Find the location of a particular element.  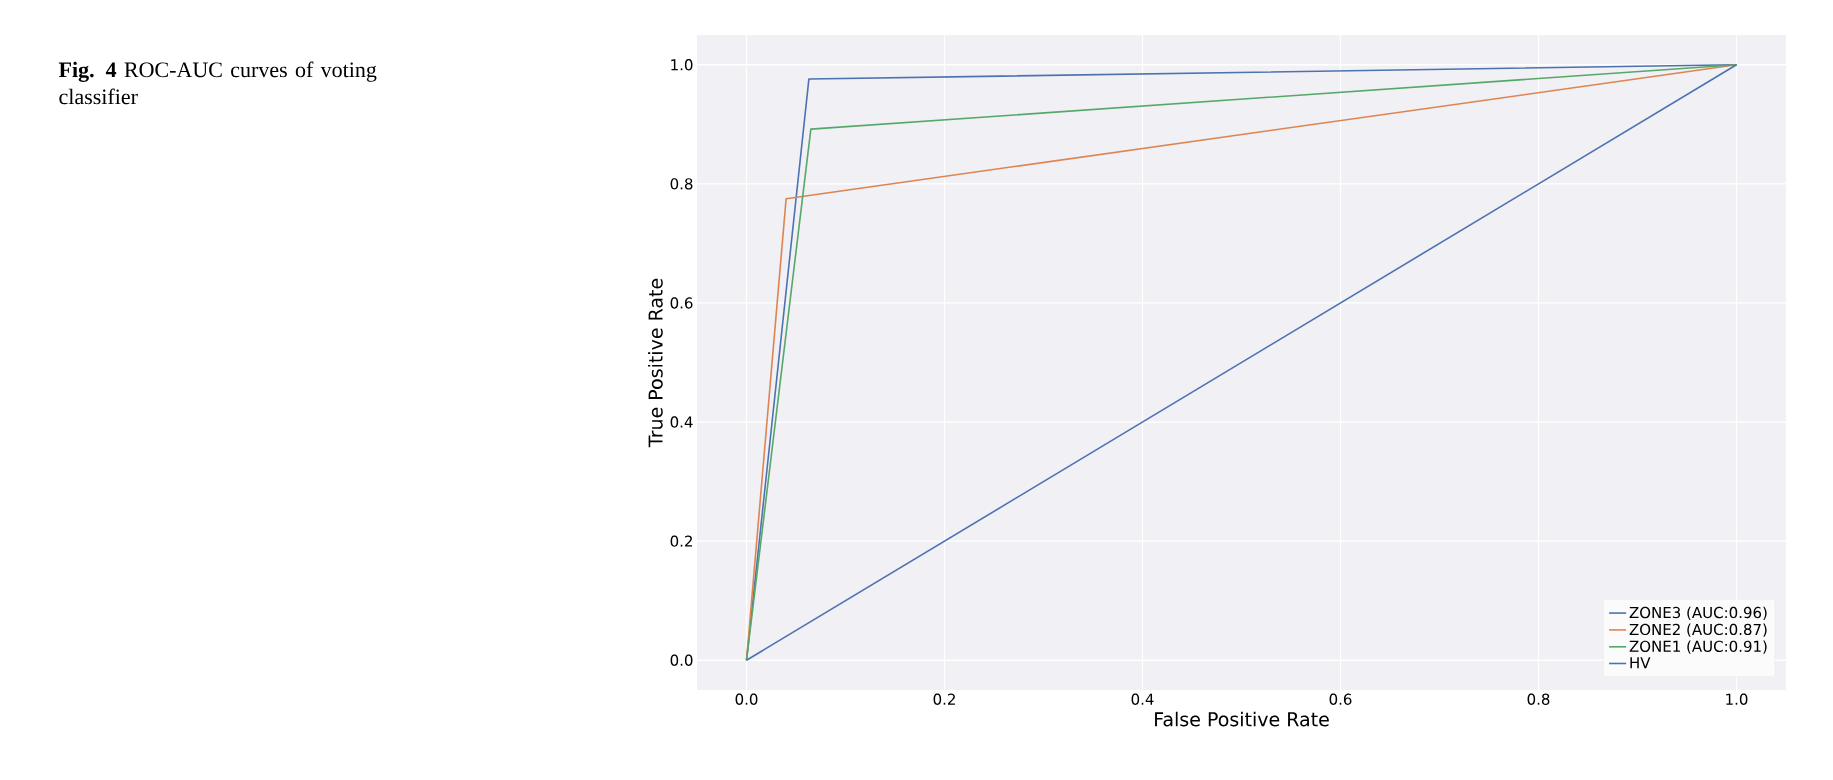

legend-label: ZONE2 (AUC:0.87) is located at coordinates (1698, 630).